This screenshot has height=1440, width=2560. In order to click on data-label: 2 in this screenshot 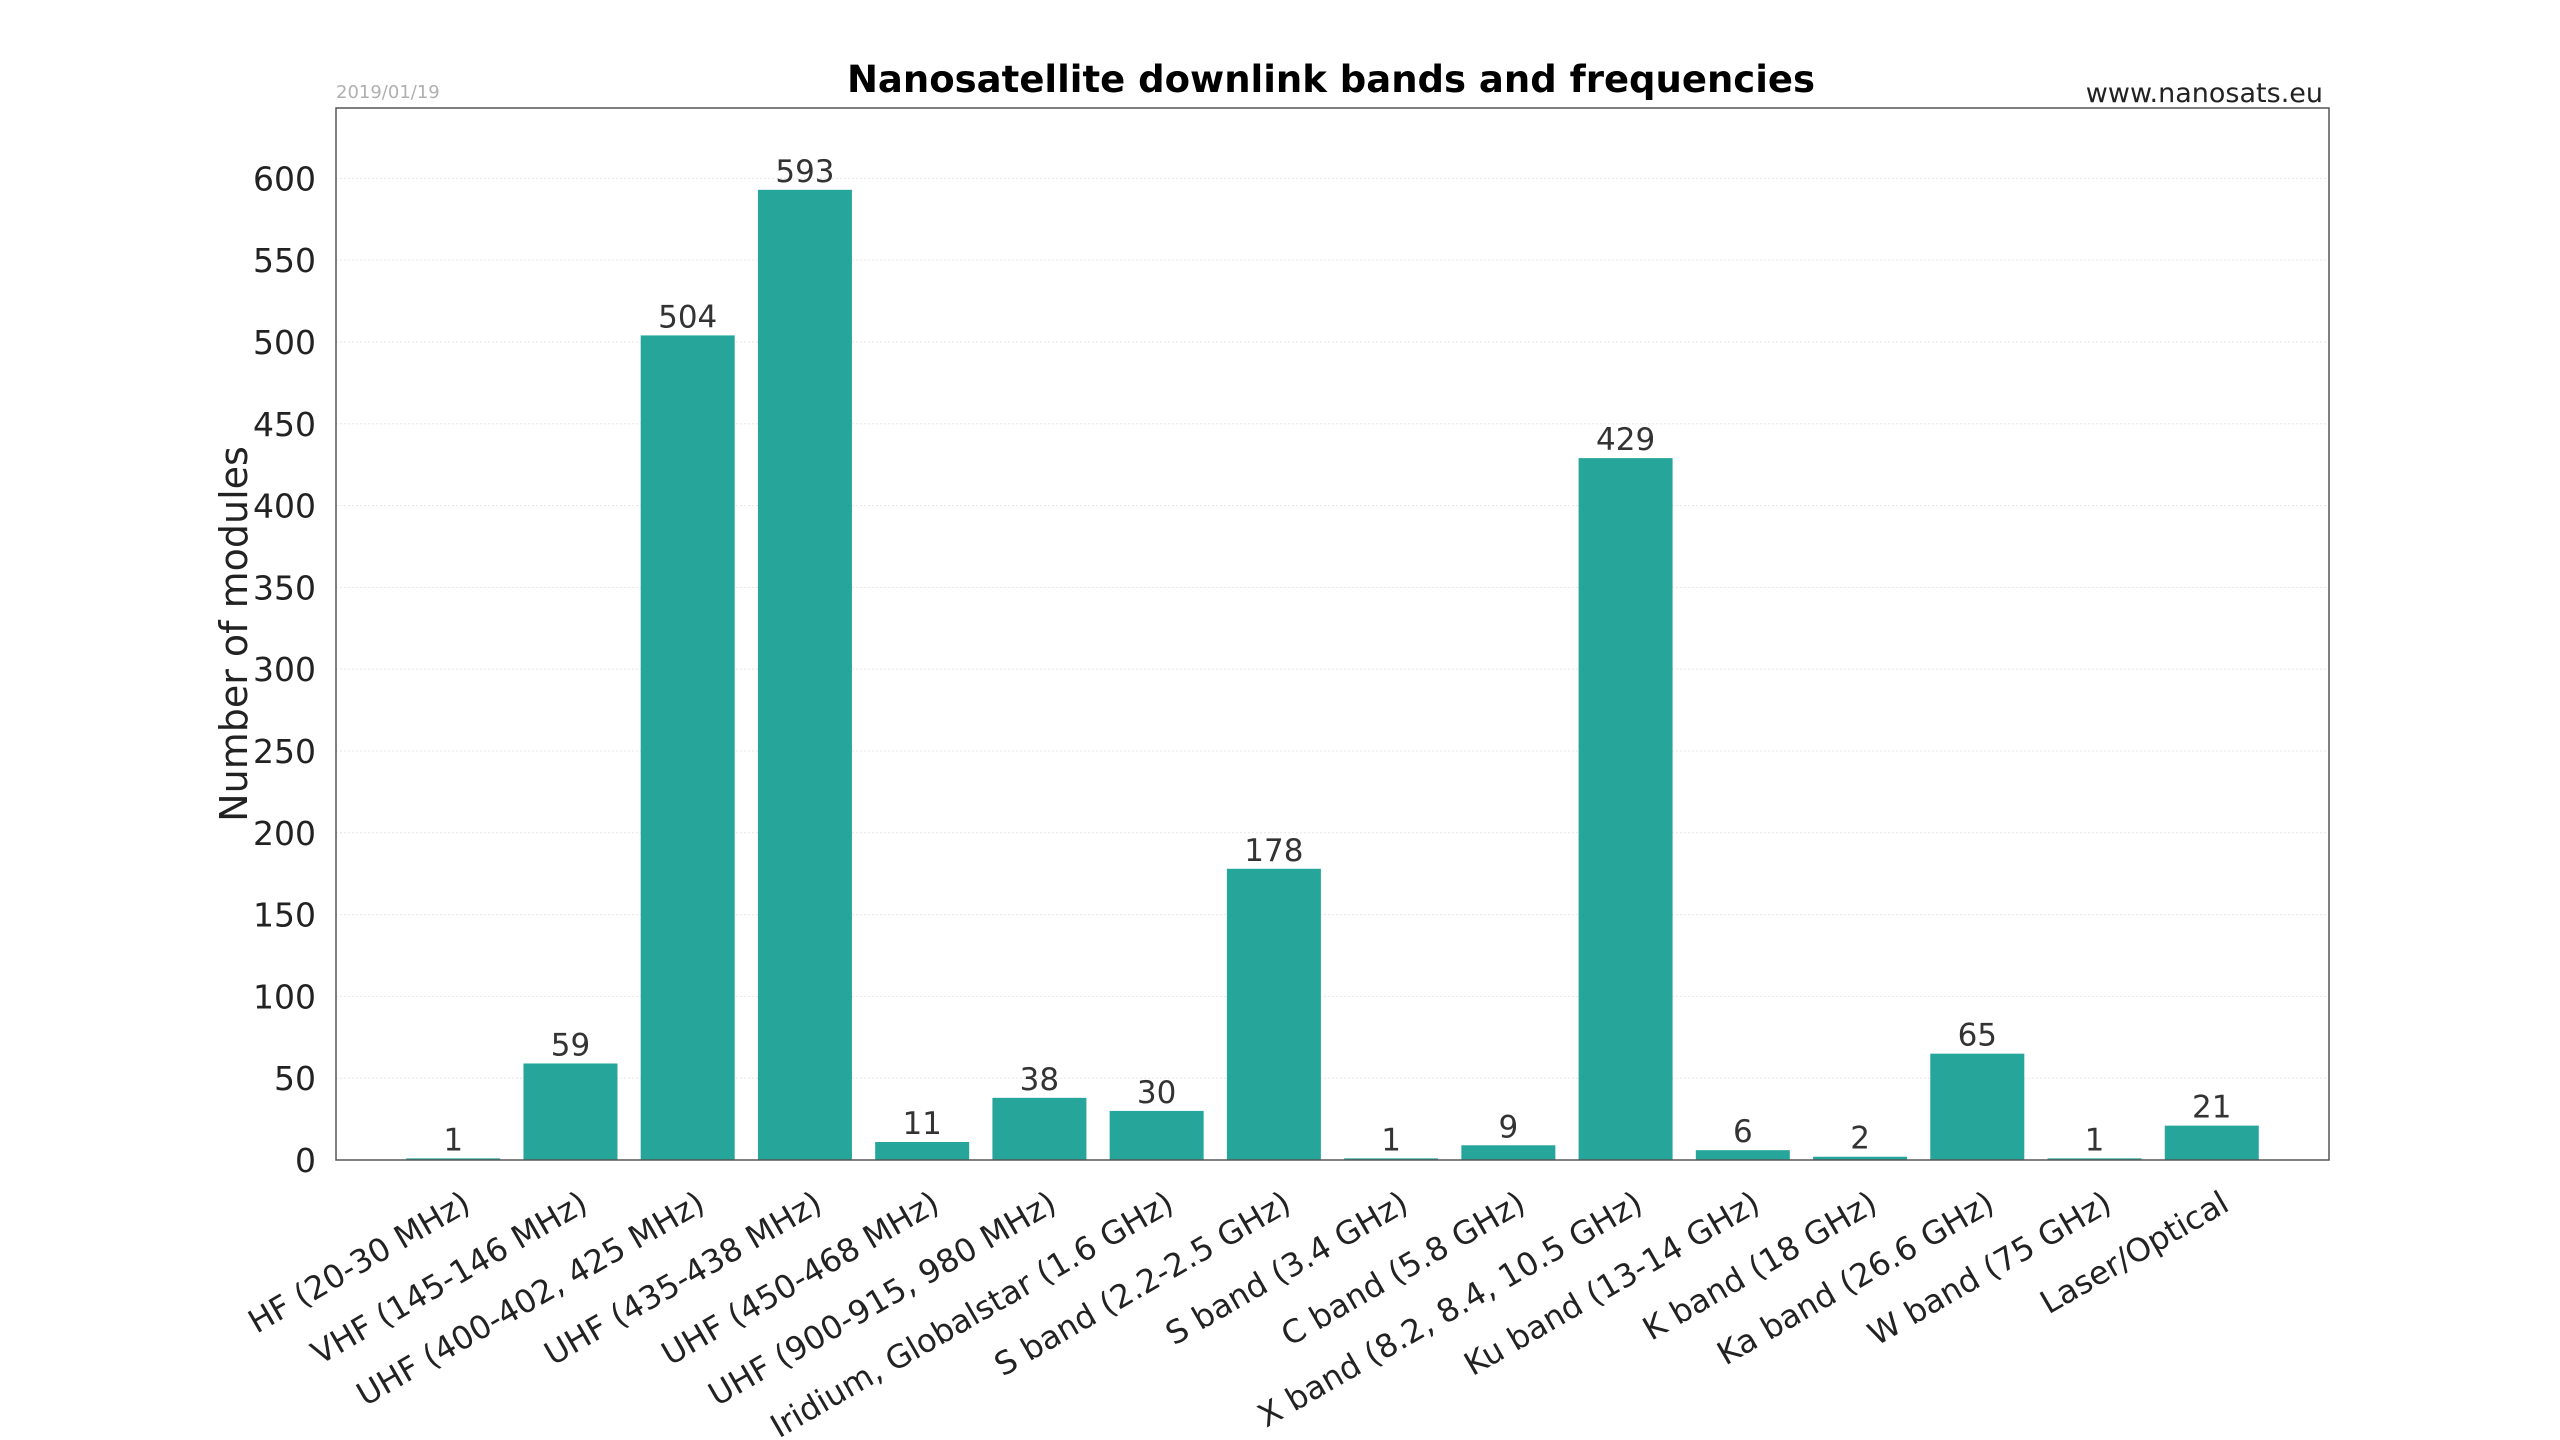, I will do `click(1860, 1139)`.